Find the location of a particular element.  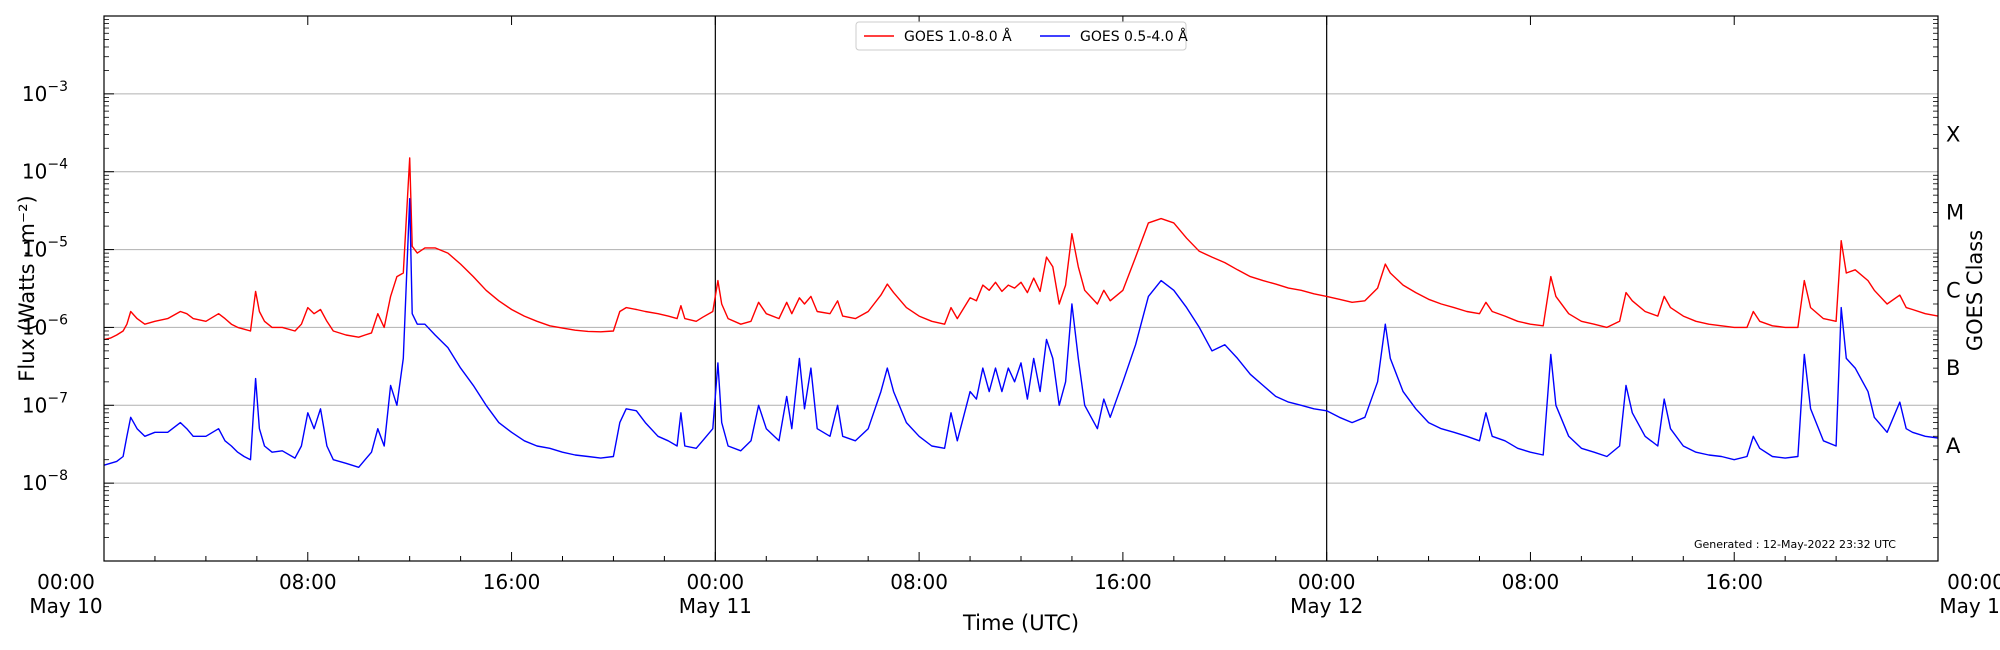

generated-timestamp: Generated : 12-May-2022 23:32 UTC is located at coordinates (1795, 544).